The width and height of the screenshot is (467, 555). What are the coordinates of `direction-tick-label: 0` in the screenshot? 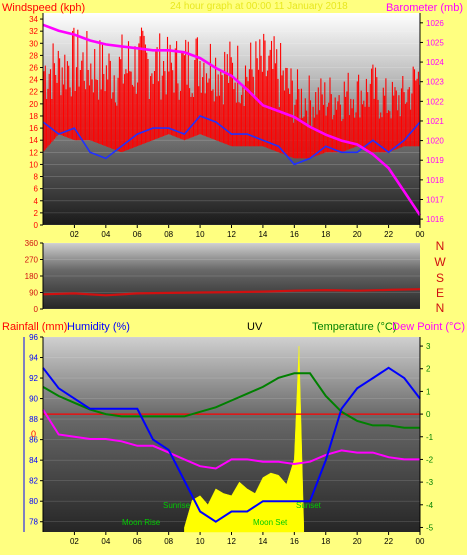 It's located at (36, 309).